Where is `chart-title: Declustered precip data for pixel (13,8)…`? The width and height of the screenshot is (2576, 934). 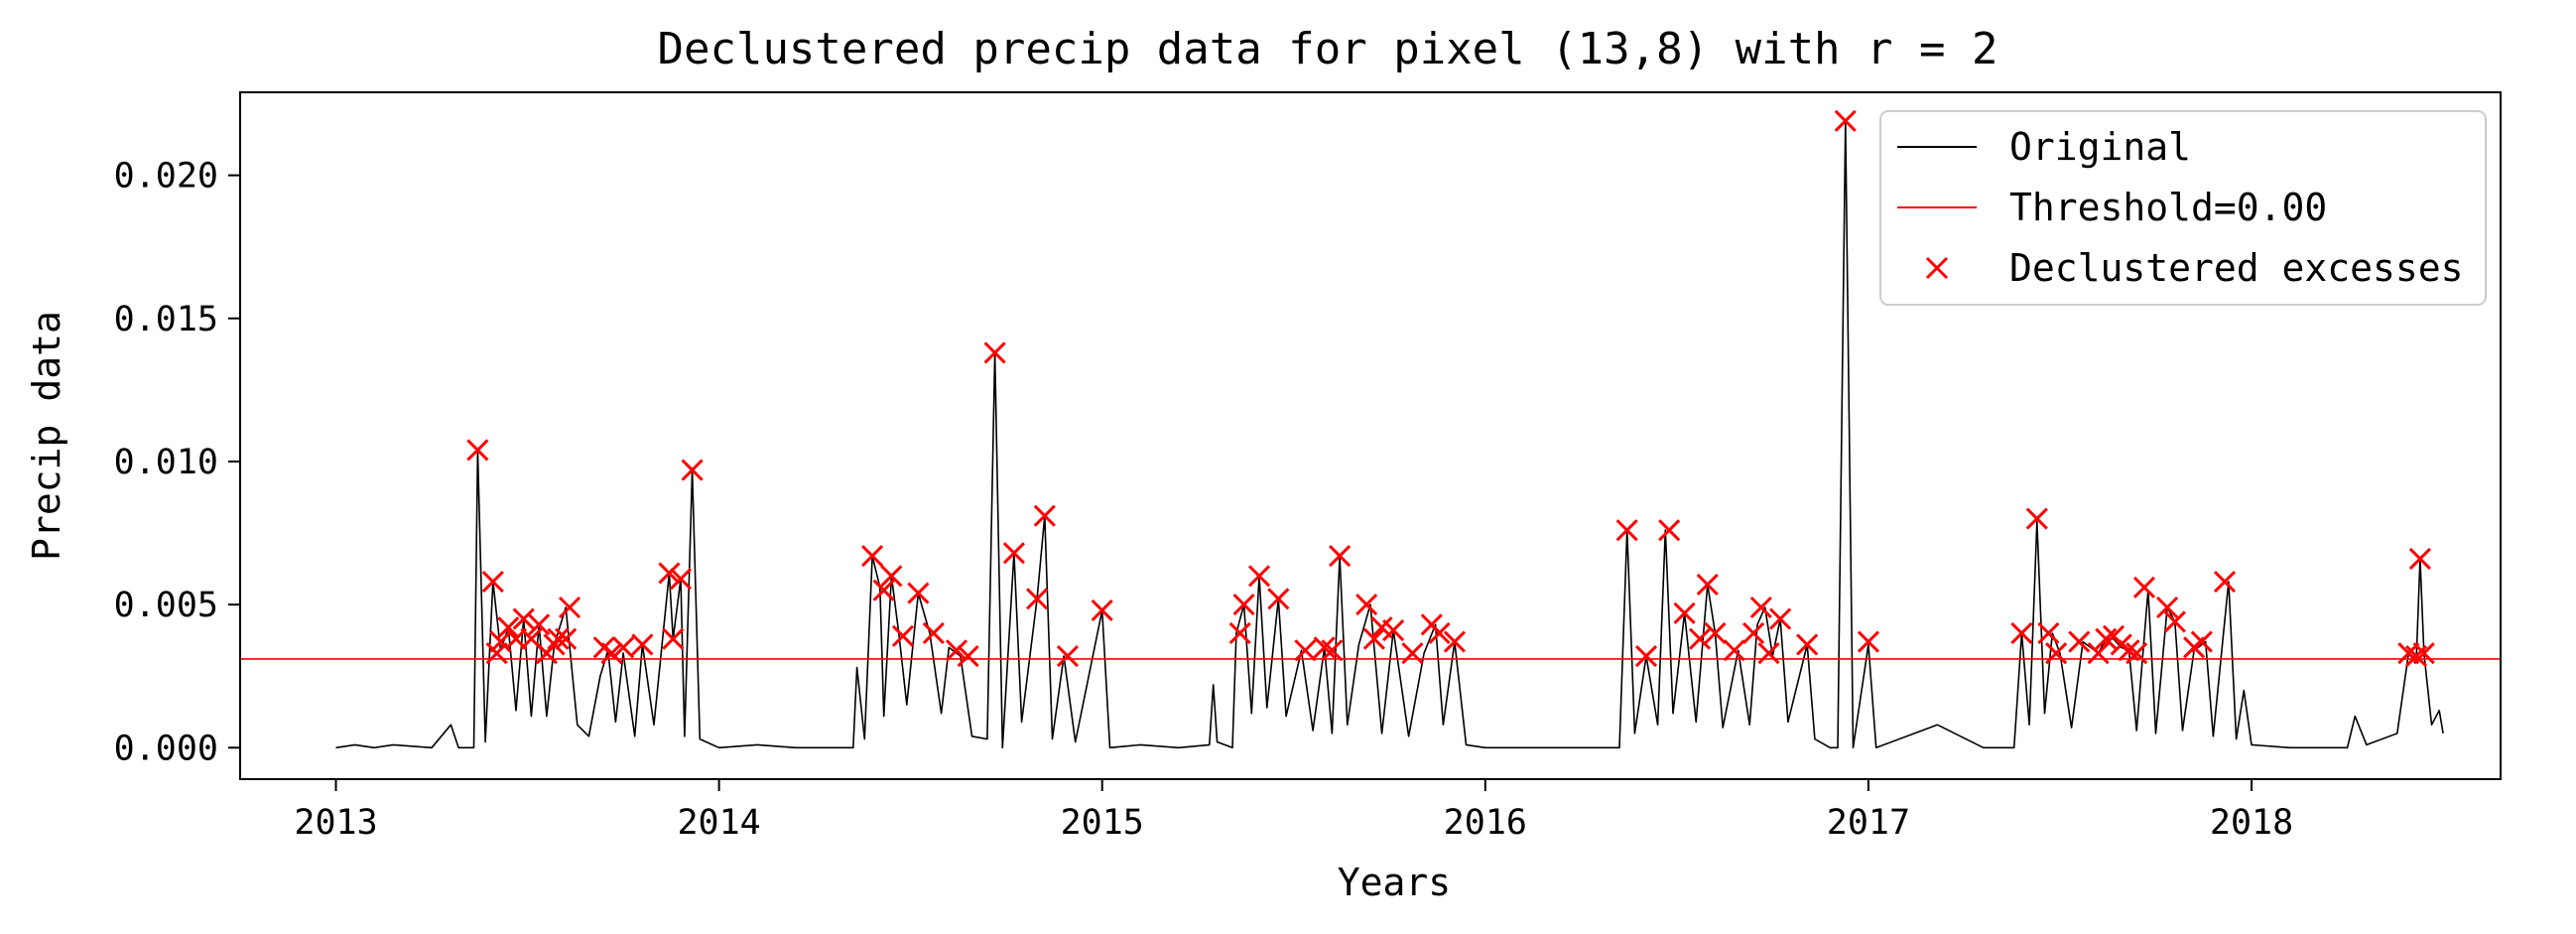 chart-title: Declustered precip data for pixel (13,8)… is located at coordinates (1327, 49).